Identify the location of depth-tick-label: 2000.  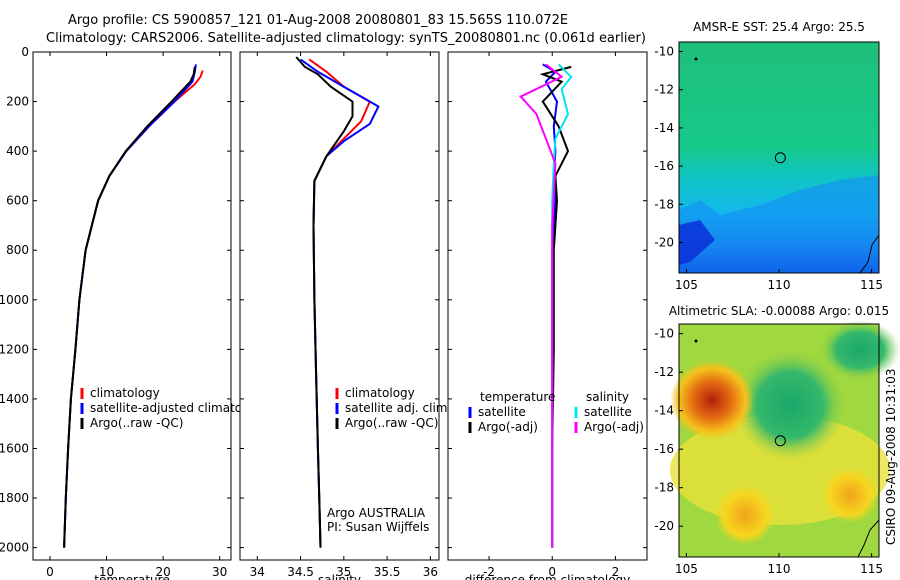
(14, 548).